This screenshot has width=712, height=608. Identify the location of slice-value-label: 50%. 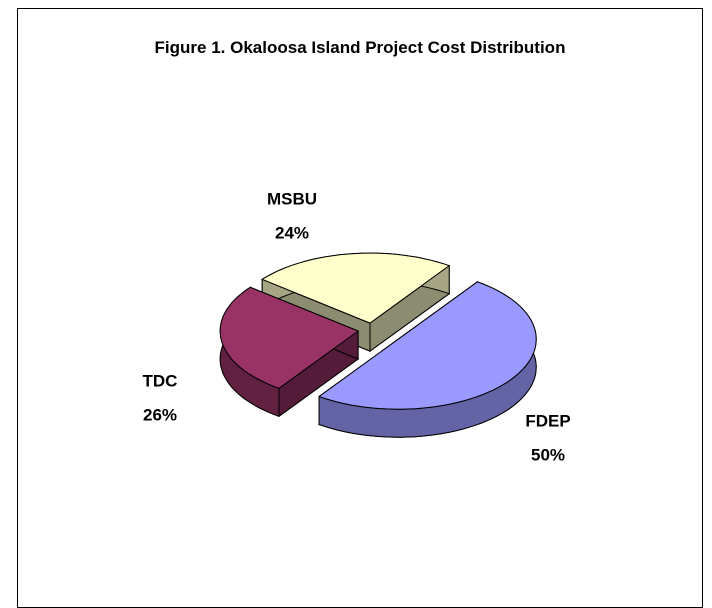
(548, 454).